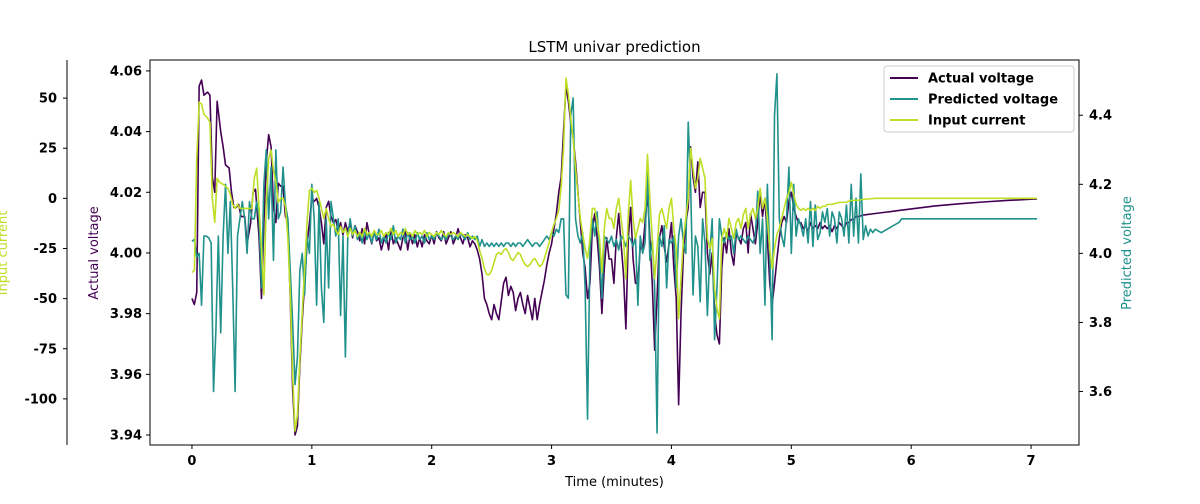 Image resolution: width=1200 pixels, height=504 pixels. Describe the element at coordinates (46, 299) in the screenshot. I see `input-current-tick-label: -50` at that location.